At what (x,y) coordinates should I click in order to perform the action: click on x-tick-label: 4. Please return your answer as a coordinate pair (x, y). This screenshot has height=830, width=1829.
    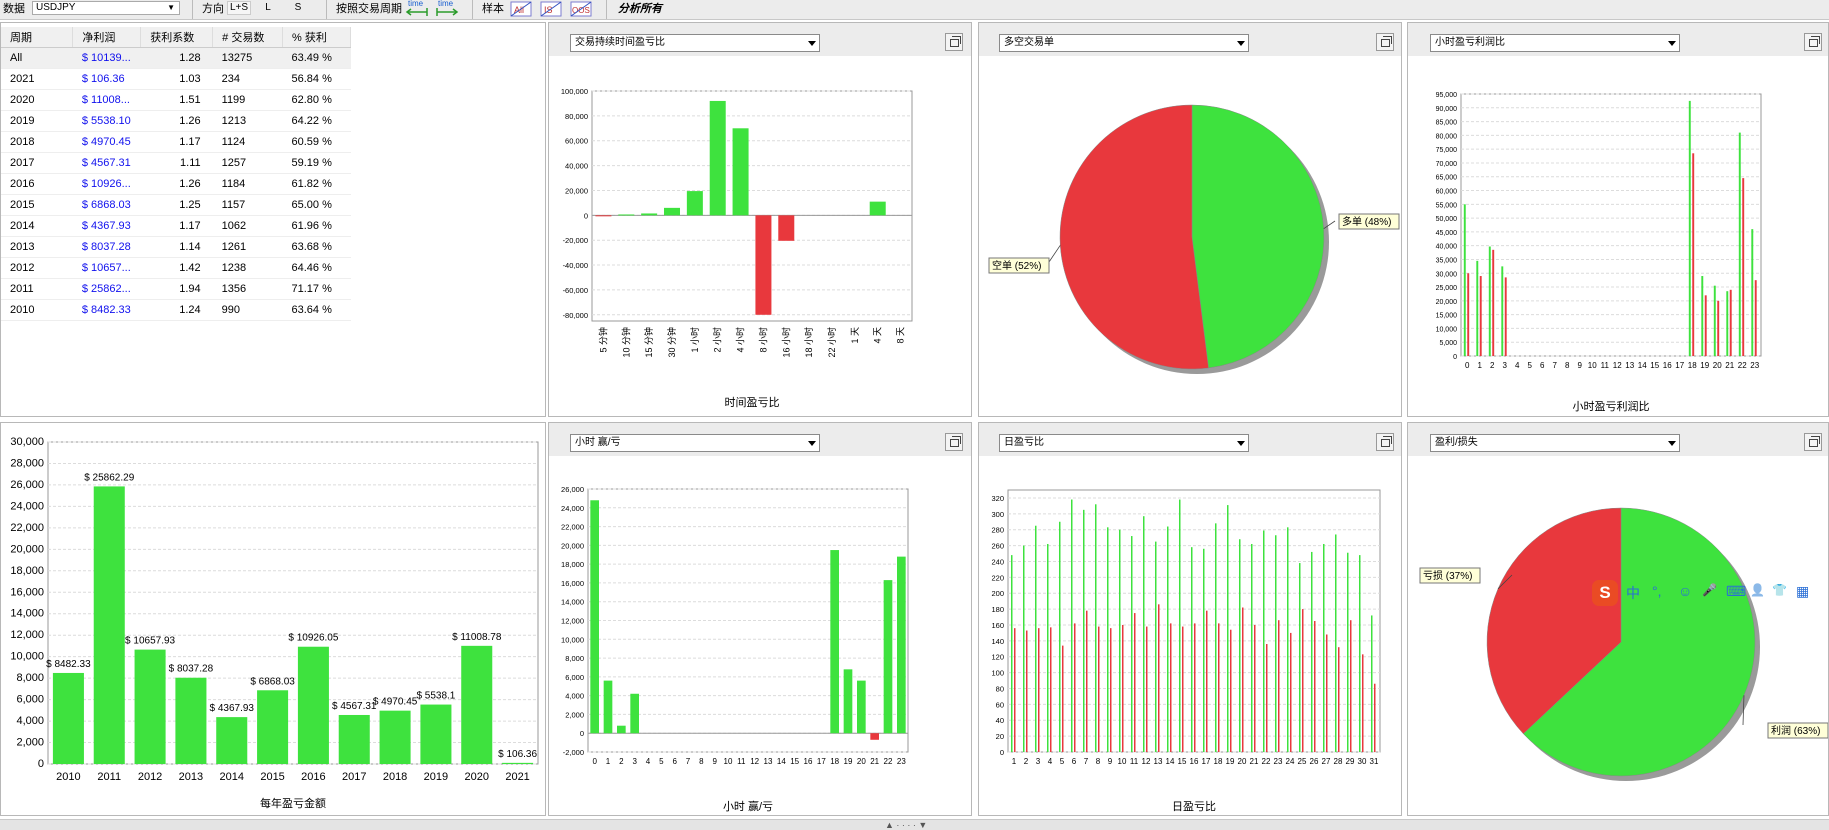
    Looking at the image, I should click on (1050, 761).